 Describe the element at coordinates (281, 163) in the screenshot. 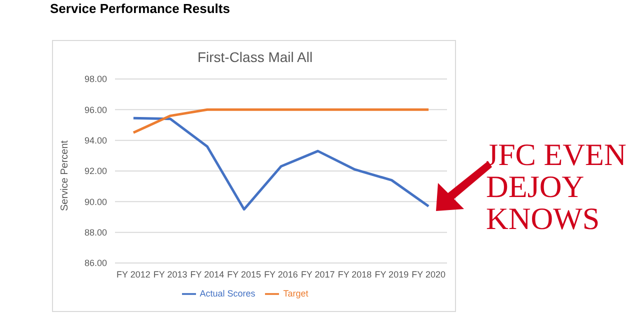

I see `line-series` at that location.